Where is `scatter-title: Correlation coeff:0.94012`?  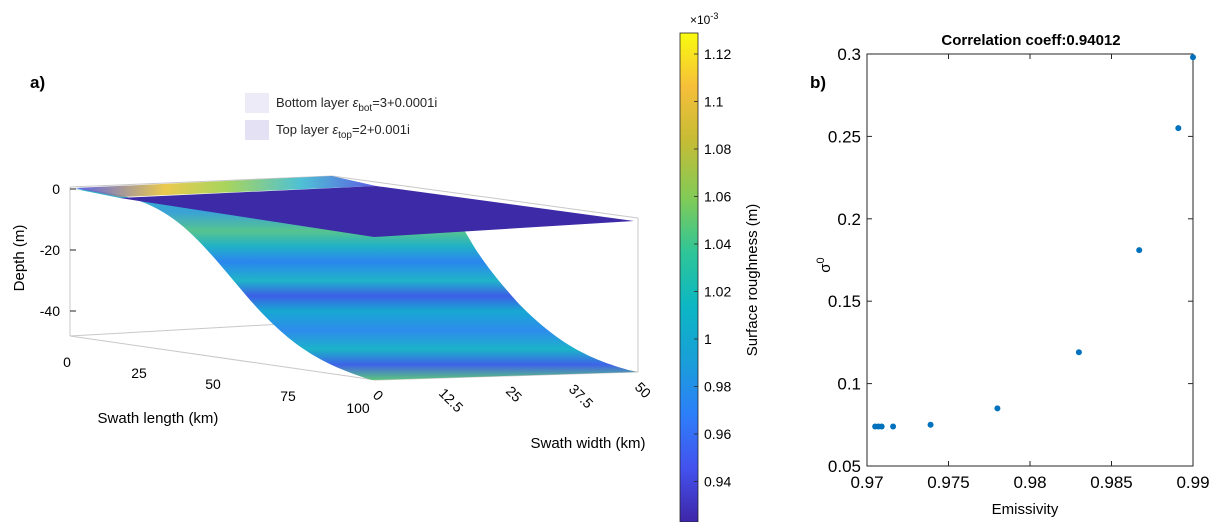 scatter-title: Correlation coeff:0.94012 is located at coordinates (1030, 40).